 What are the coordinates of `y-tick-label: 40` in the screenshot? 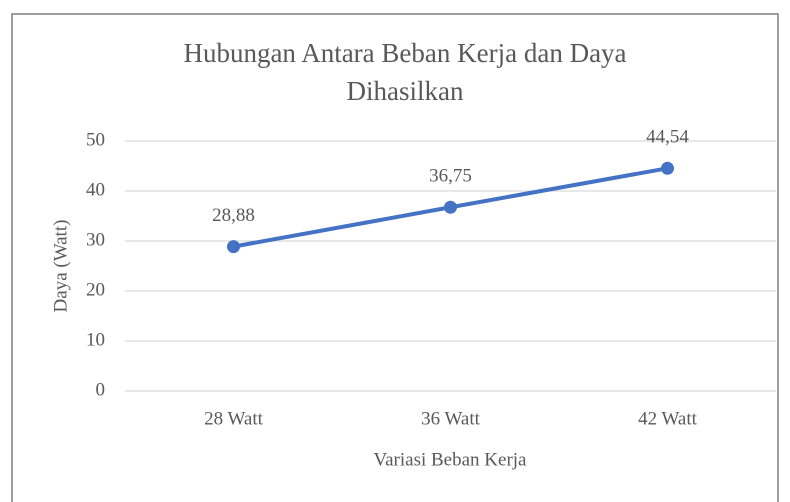 It's located at (95, 189).